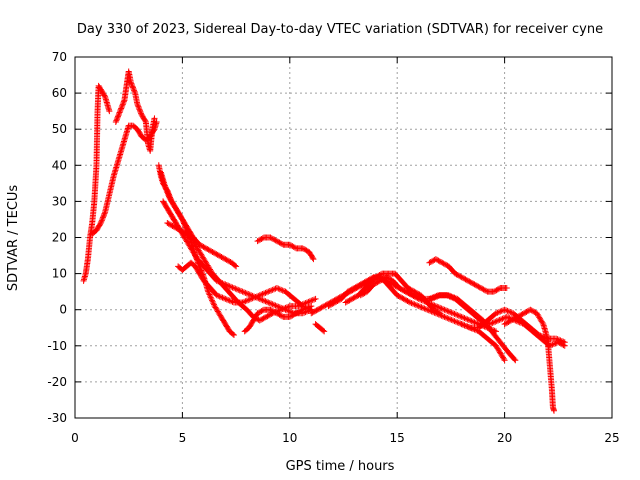 Image resolution: width=640 pixels, height=480 pixels. I want to click on y-tick-label: -20, so click(57, 382).